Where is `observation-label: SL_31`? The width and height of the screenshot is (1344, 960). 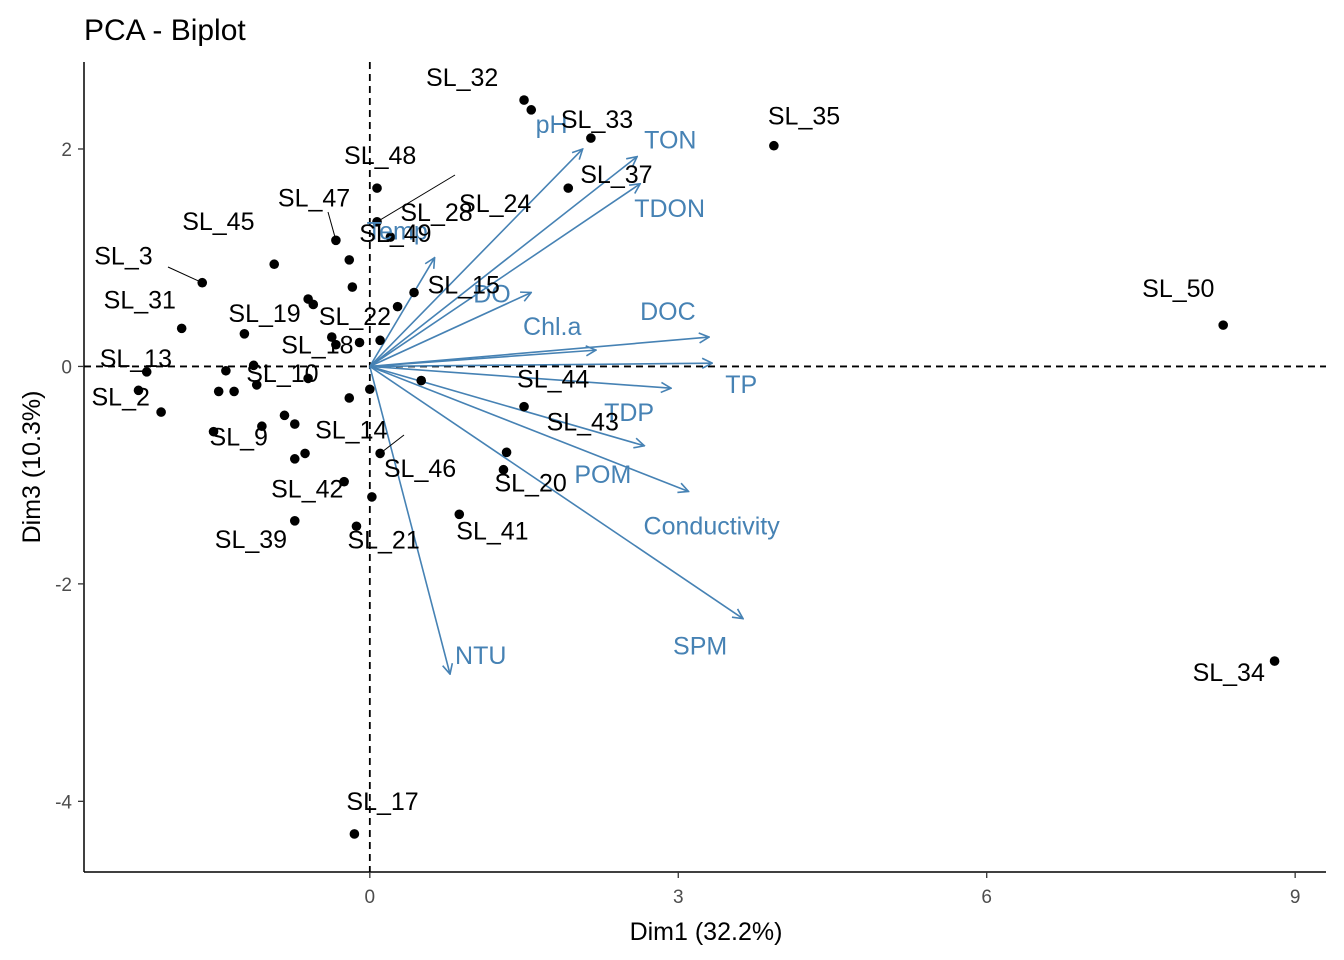 observation-label: SL_31 is located at coordinates (140, 300).